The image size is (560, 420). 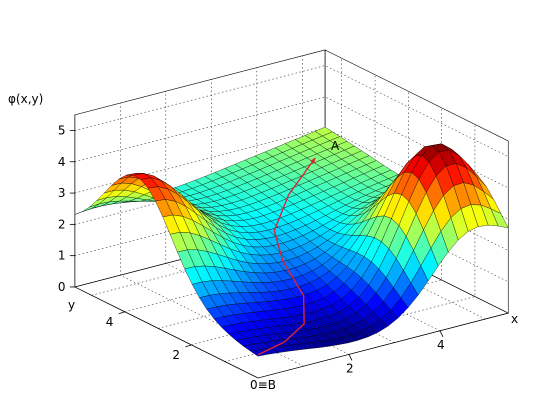 I want to click on x-axis-line, so click(x=383, y=345).